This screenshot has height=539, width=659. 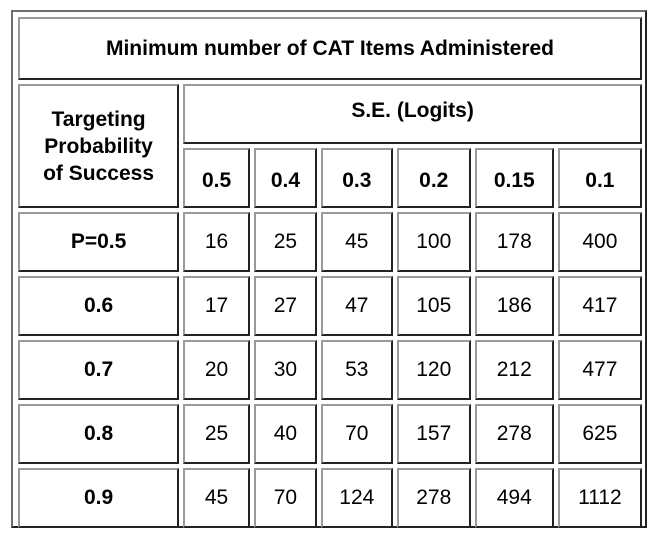 What do you see at coordinates (433, 178) in the screenshot?
I see `se-value: 0.2` at bounding box center [433, 178].